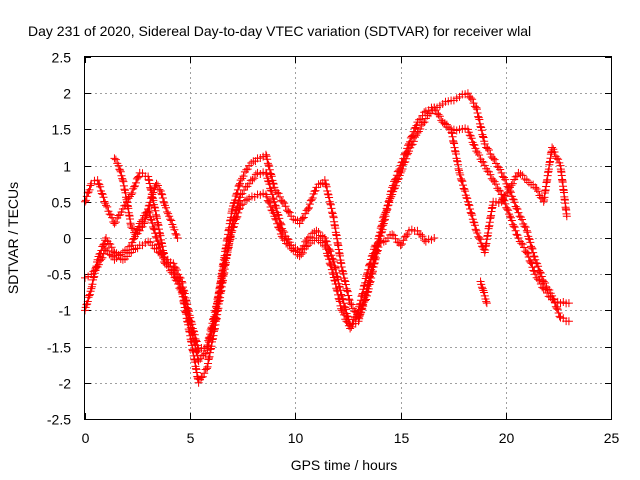 Image resolution: width=640 pixels, height=480 pixels. Describe the element at coordinates (296, 438) in the screenshot. I see `x-tick-label: 10` at that location.